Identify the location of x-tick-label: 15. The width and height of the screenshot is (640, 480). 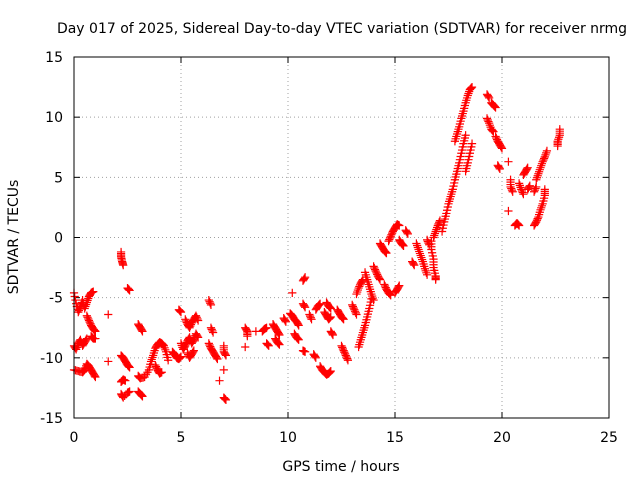
(395, 438).